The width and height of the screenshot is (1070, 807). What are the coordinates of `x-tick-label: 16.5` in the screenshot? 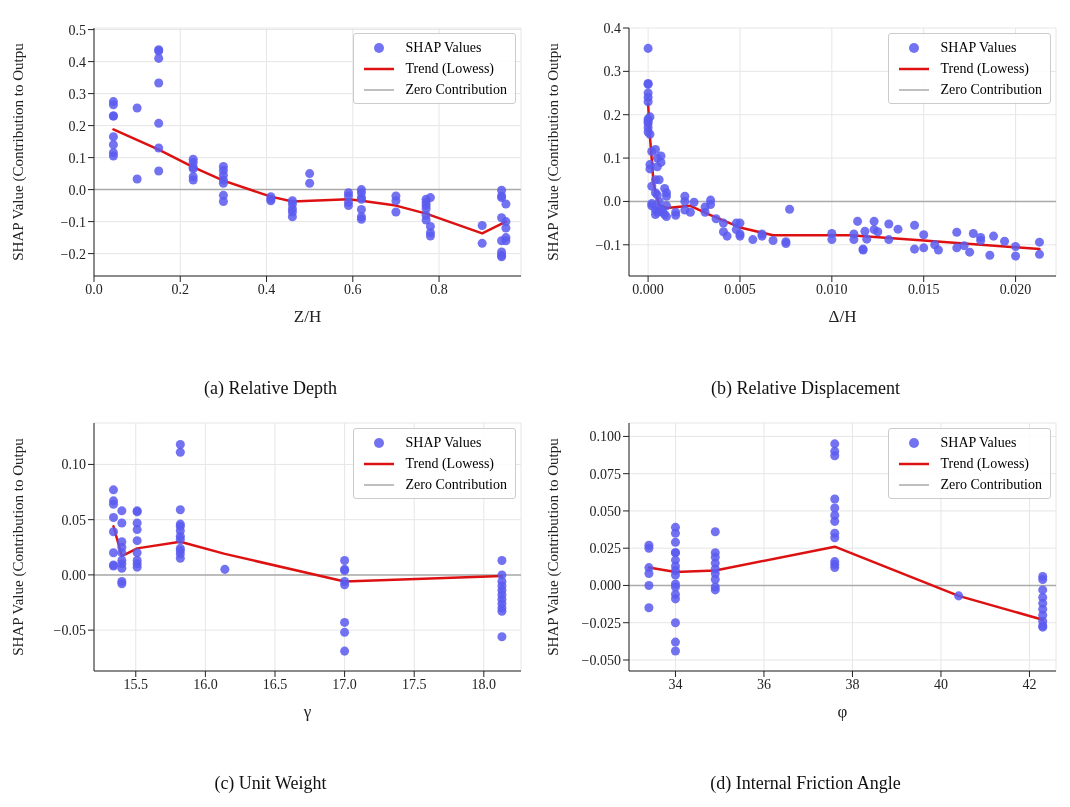 It's located at (275, 684).